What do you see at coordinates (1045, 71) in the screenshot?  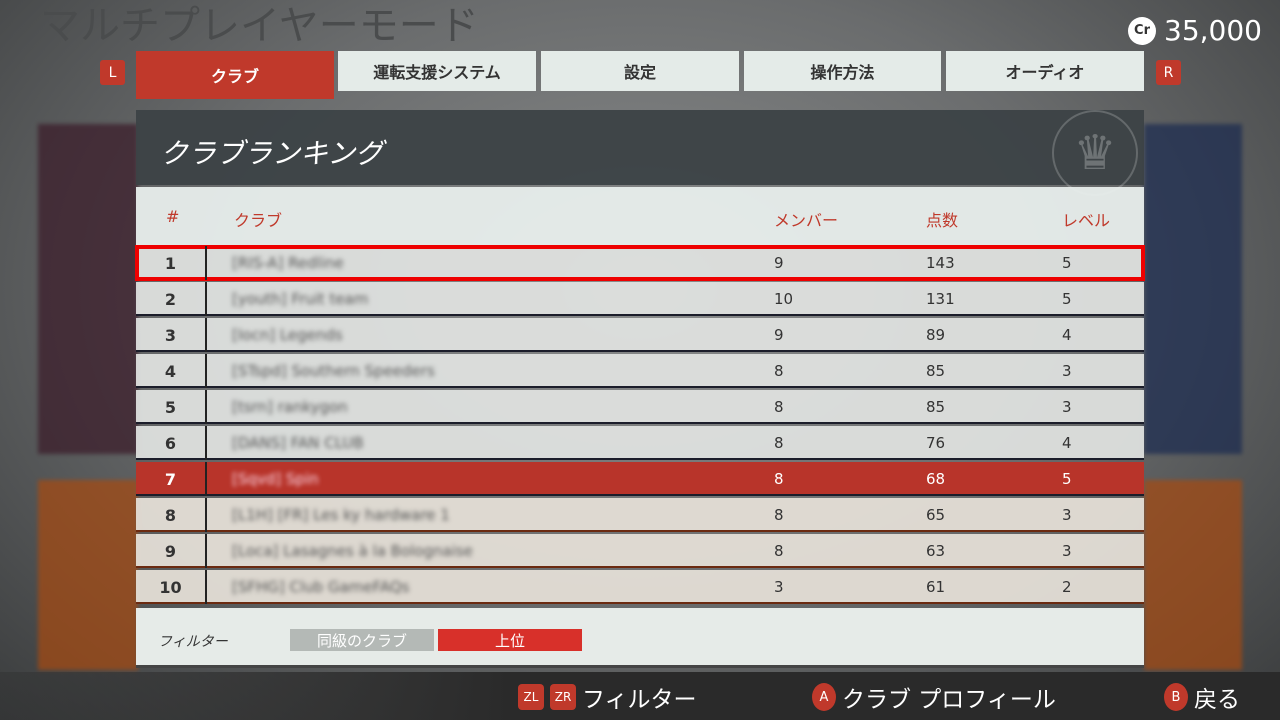 I see `tab-audio: オーディオ` at bounding box center [1045, 71].